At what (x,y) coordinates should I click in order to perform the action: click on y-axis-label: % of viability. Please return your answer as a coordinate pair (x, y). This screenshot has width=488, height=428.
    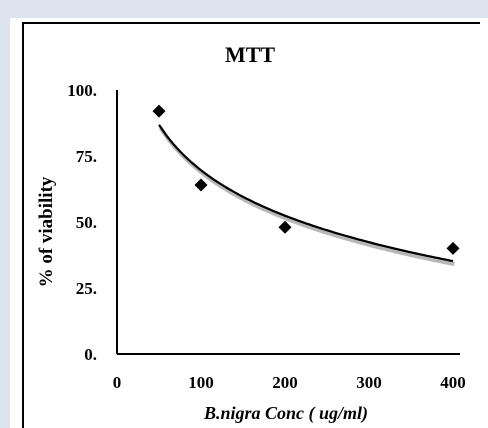
    Looking at the image, I should click on (46, 231).